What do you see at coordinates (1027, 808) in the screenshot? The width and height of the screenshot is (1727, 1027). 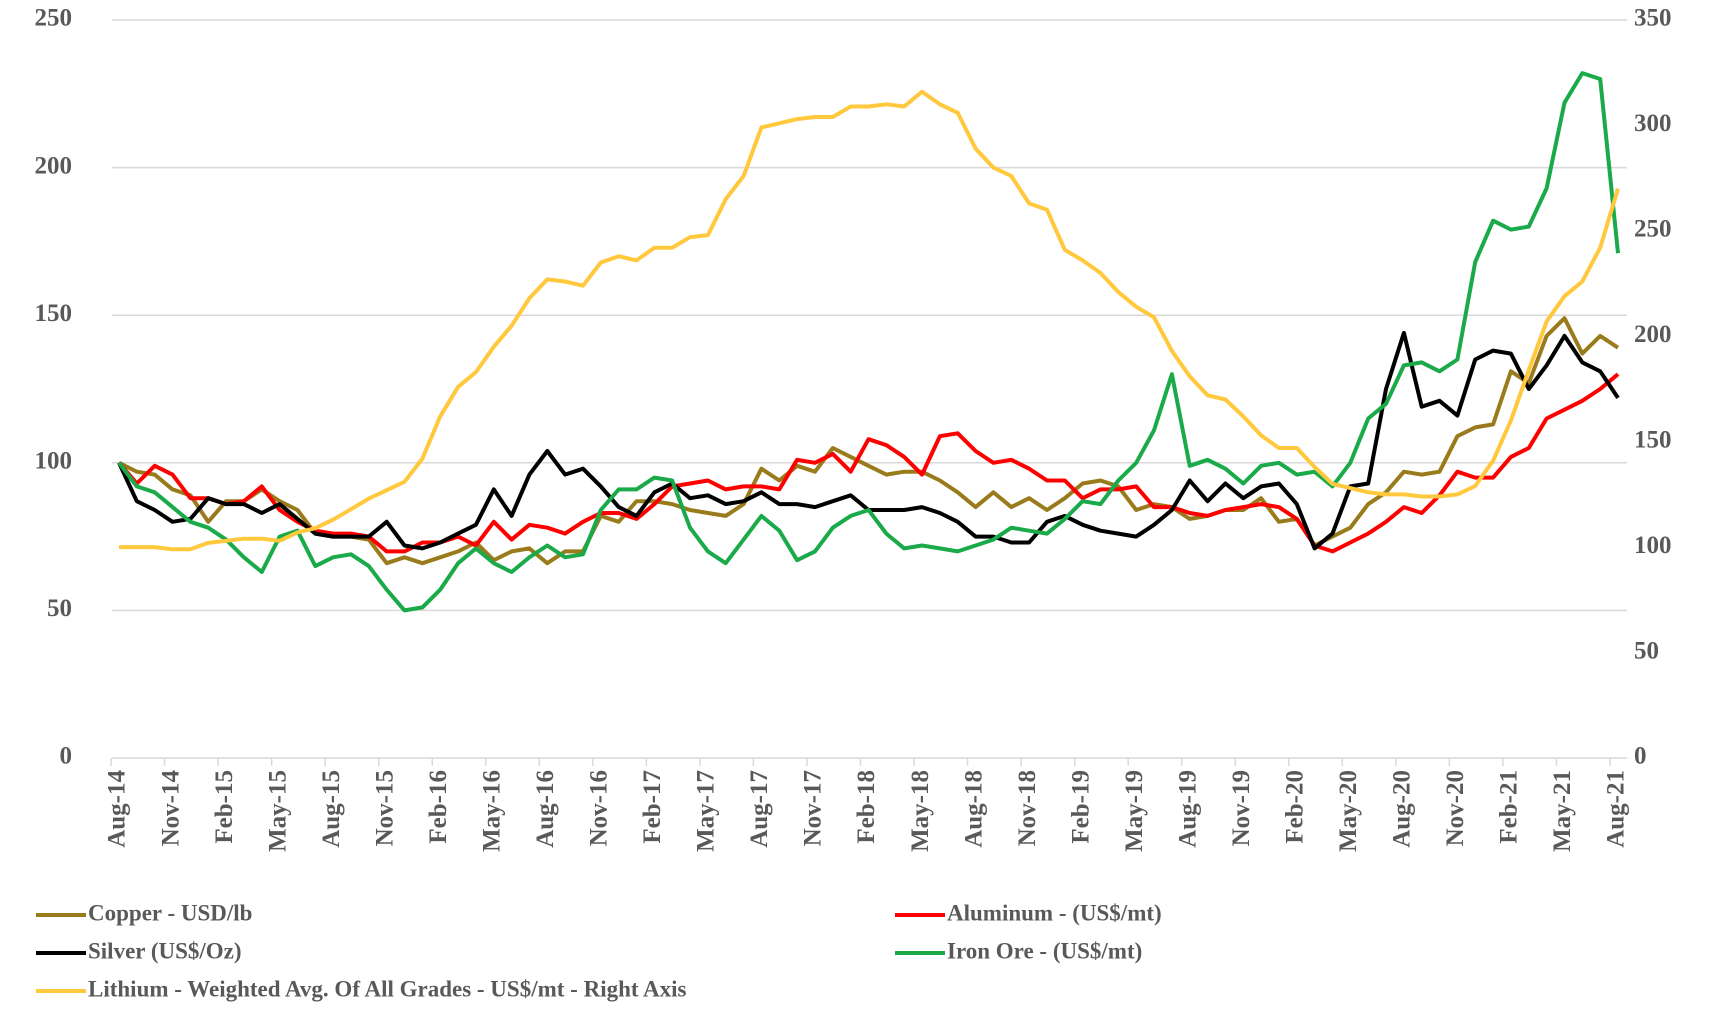 I see `x-tick-label: Nov-18` at bounding box center [1027, 808].